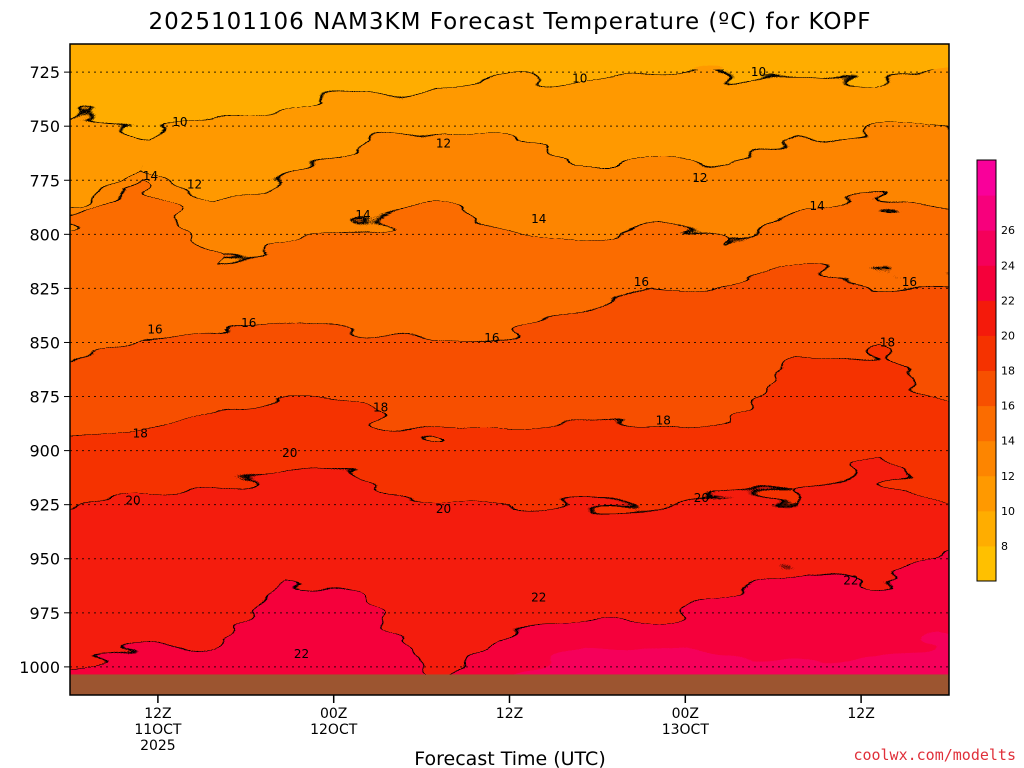  I want to click on colorbar-label-10: 10, so click(1008, 511).